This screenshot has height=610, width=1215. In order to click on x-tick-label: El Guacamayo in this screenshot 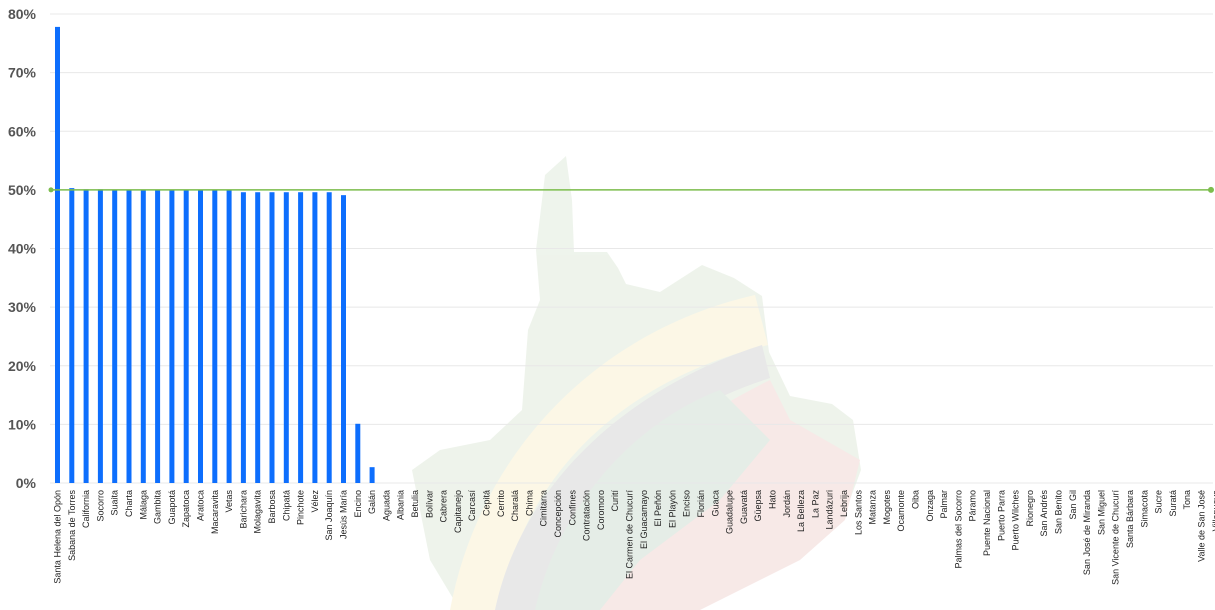, I will do `click(644, 519)`.